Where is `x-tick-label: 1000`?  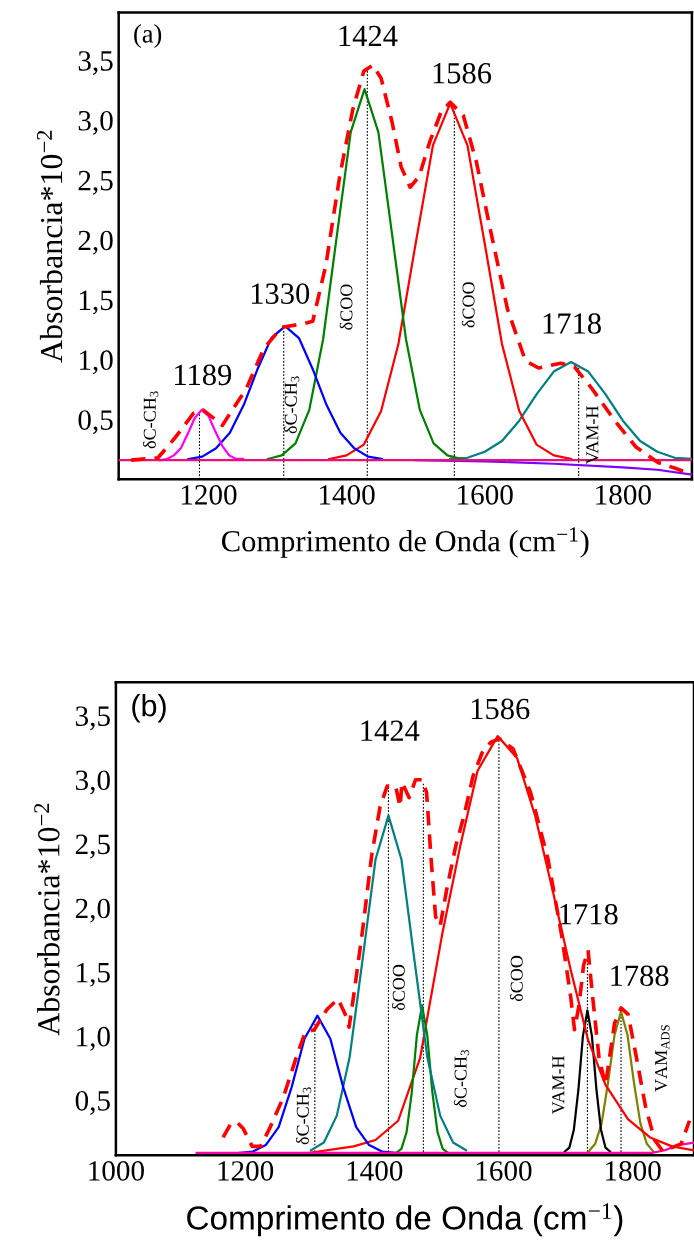 x-tick-label: 1000 is located at coordinates (116, 1171).